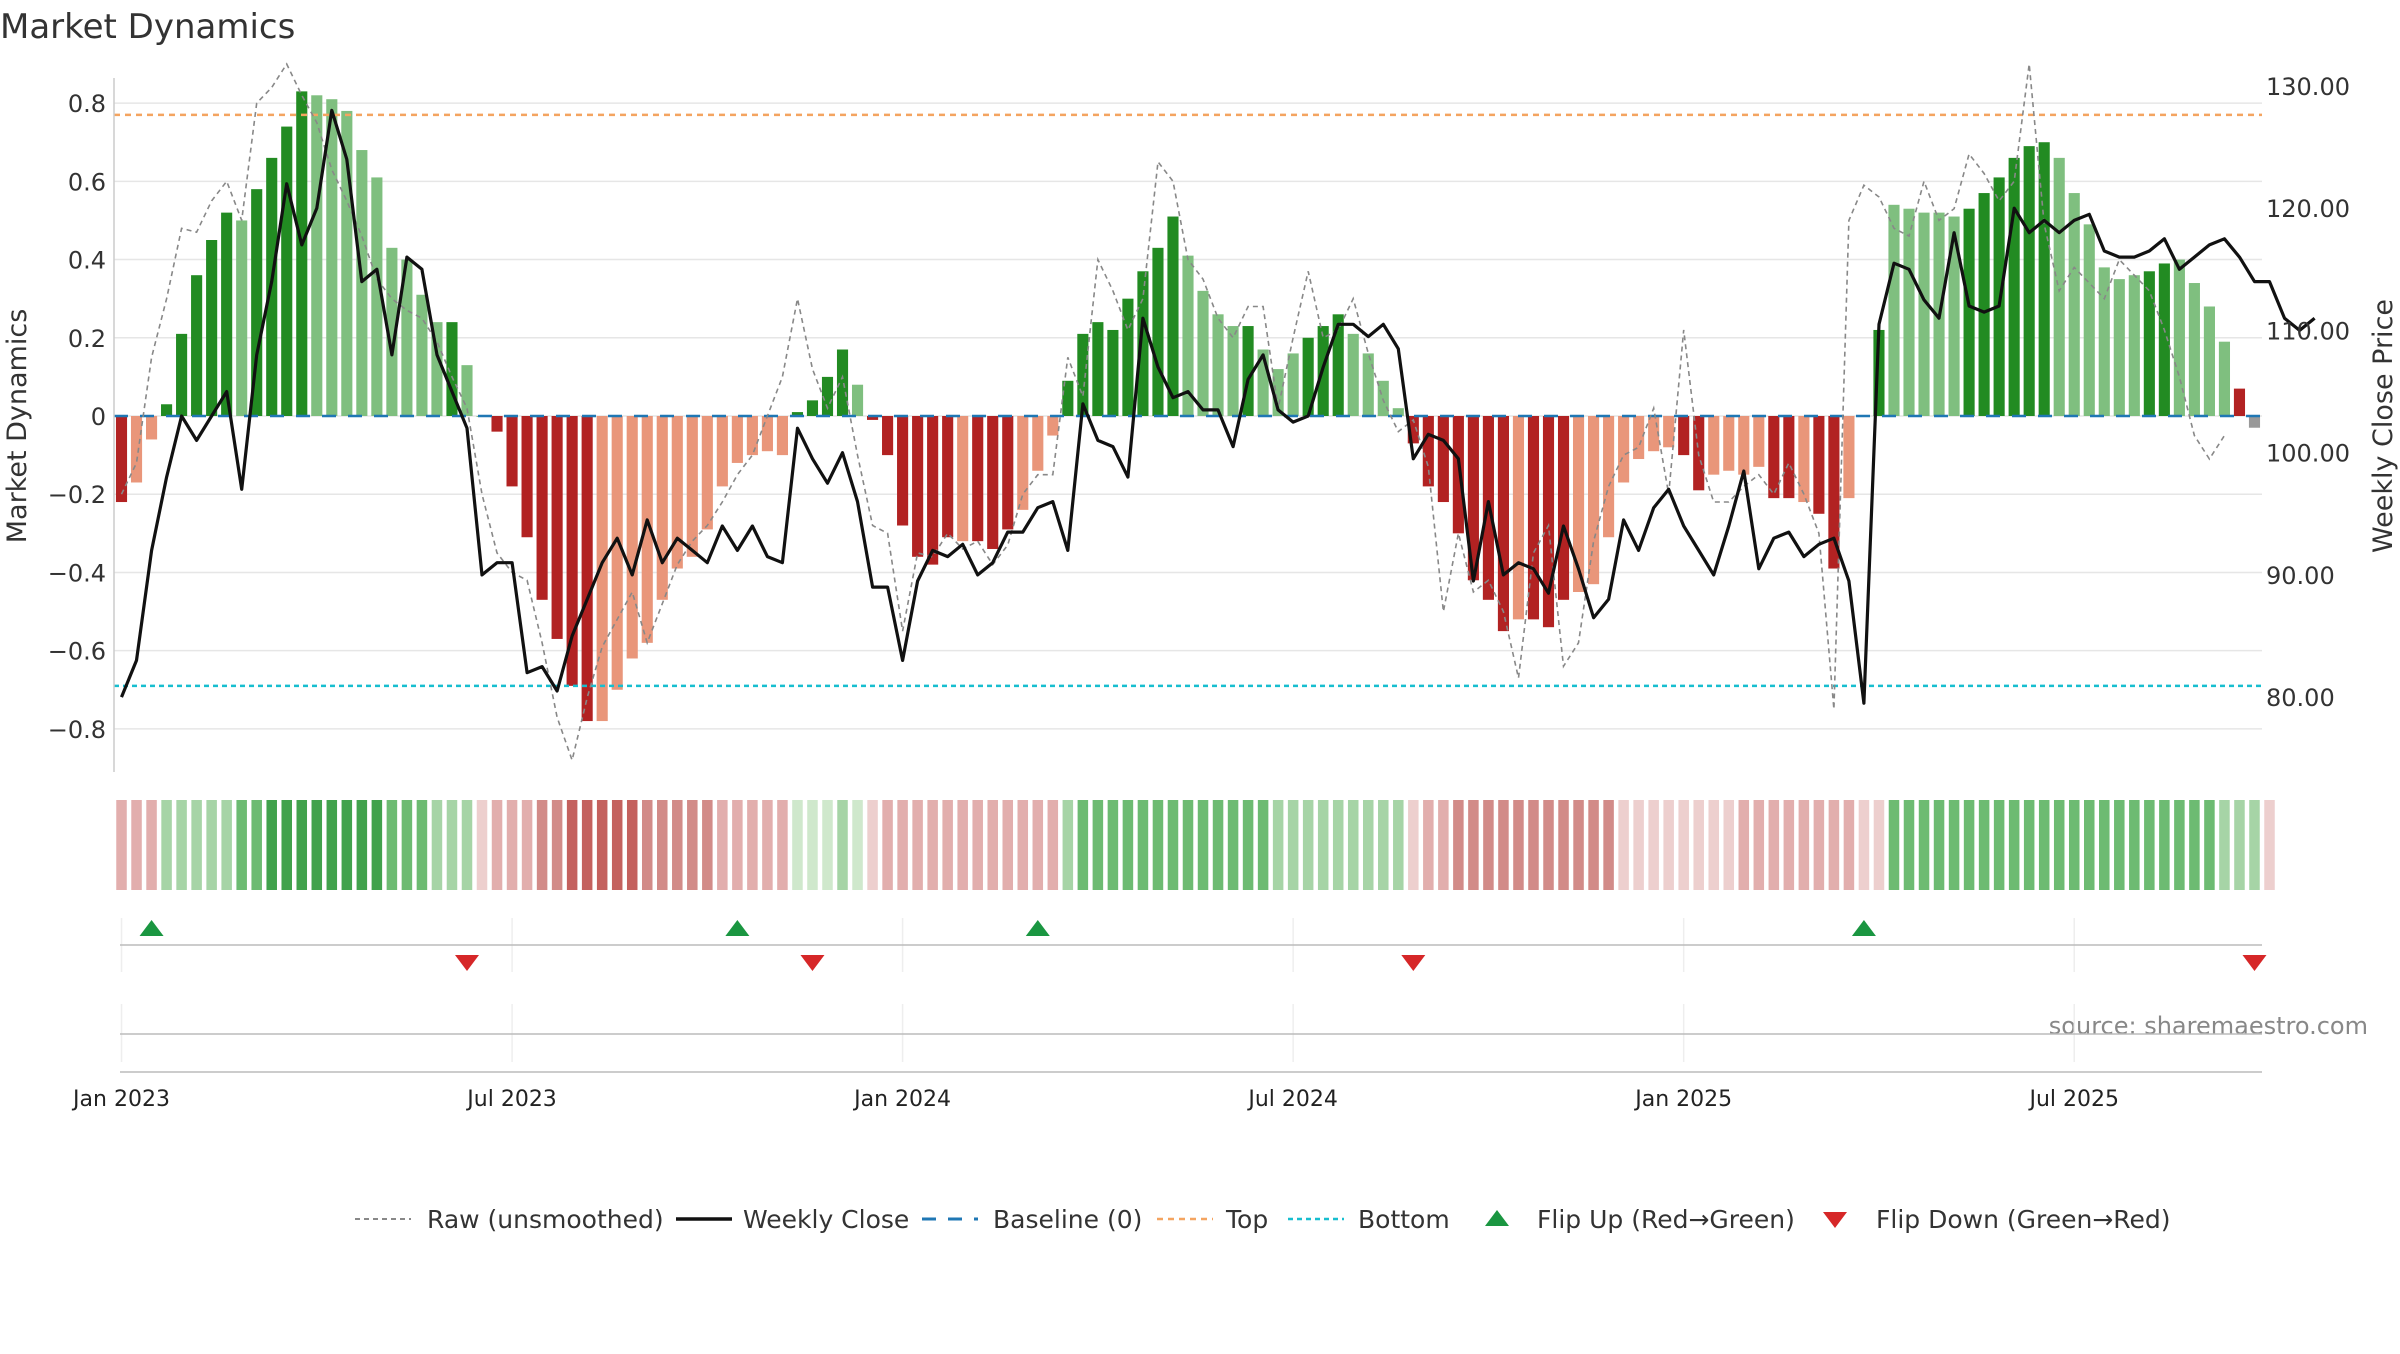  Describe the element at coordinates (1203, 945) in the screenshot. I see `flip-markers-panel` at that location.